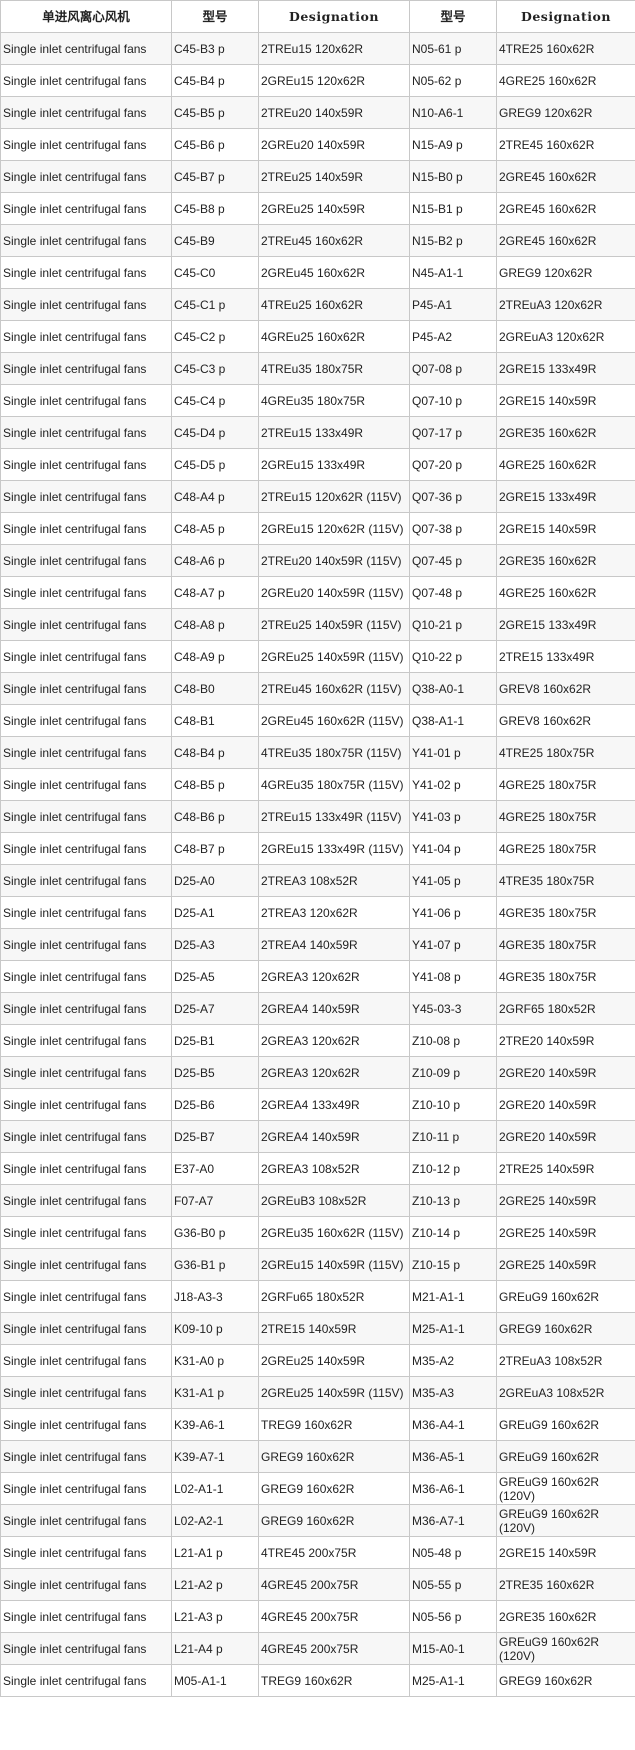  Describe the element at coordinates (334, 112) in the screenshot. I see `table-cell: 2TREu20 140x59R` at that location.